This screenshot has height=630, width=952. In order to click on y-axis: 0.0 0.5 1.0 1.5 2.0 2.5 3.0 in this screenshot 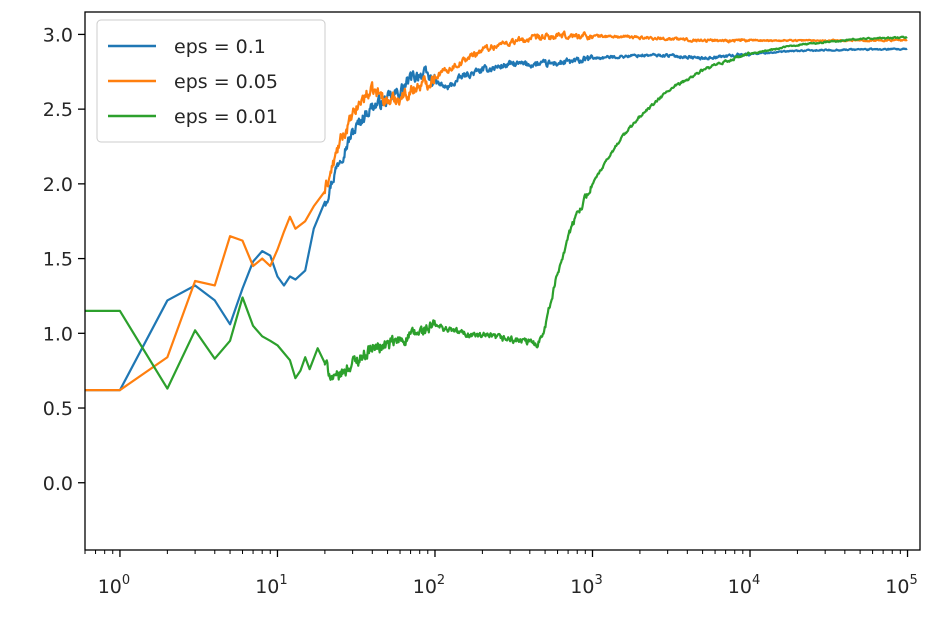, I will do `click(64, 259)`.